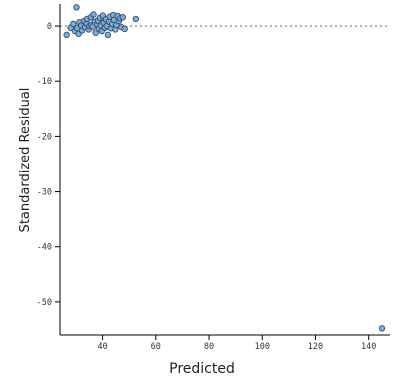 The height and width of the screenshot is (379, 396). I want to click on x-axis-label: Predicted, so click(202, 369).